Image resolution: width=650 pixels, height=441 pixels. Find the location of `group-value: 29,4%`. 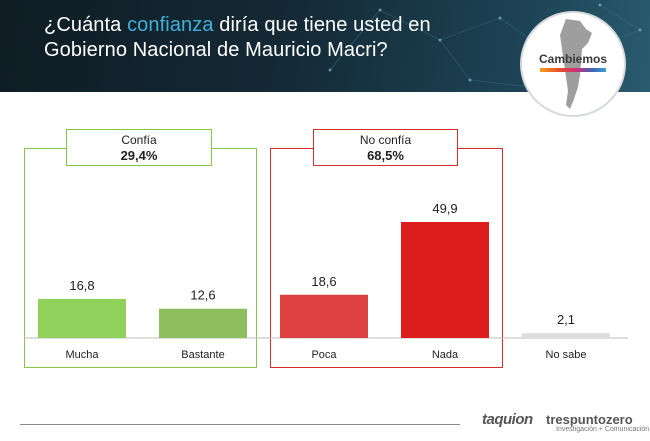

group-value: 29,4% is located at coordinates (139, 155).